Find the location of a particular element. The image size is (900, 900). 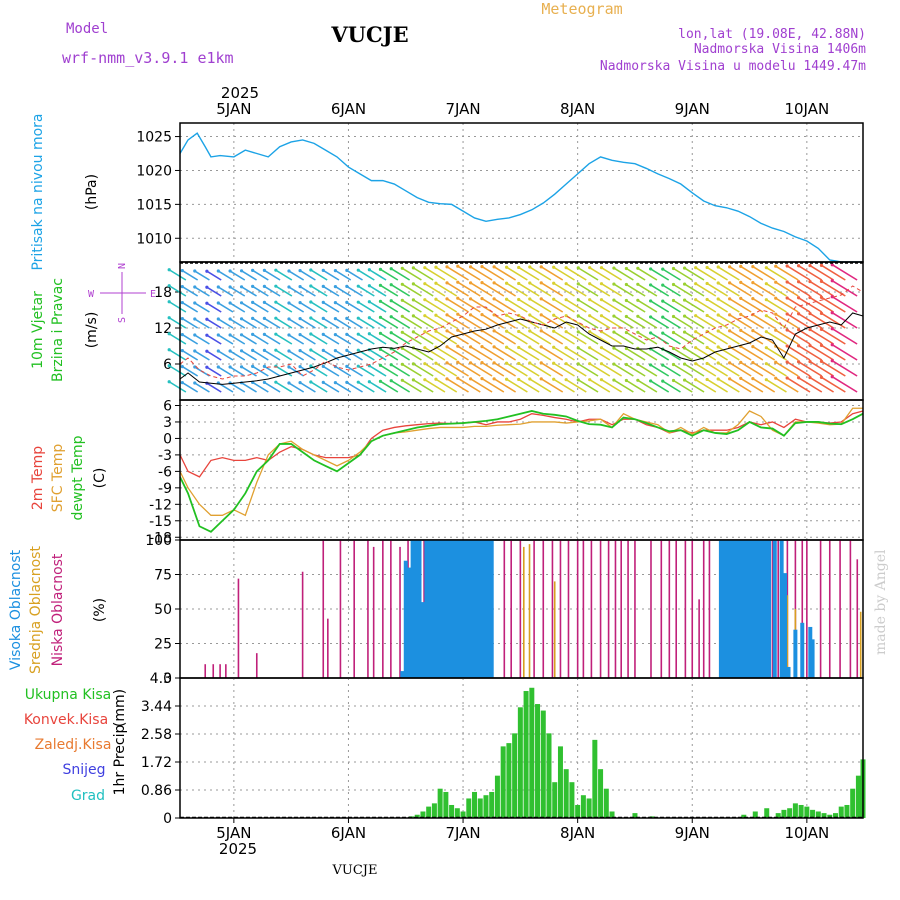

temp-ylabel-1: 2m Temp is located at coordinates (38, 478).